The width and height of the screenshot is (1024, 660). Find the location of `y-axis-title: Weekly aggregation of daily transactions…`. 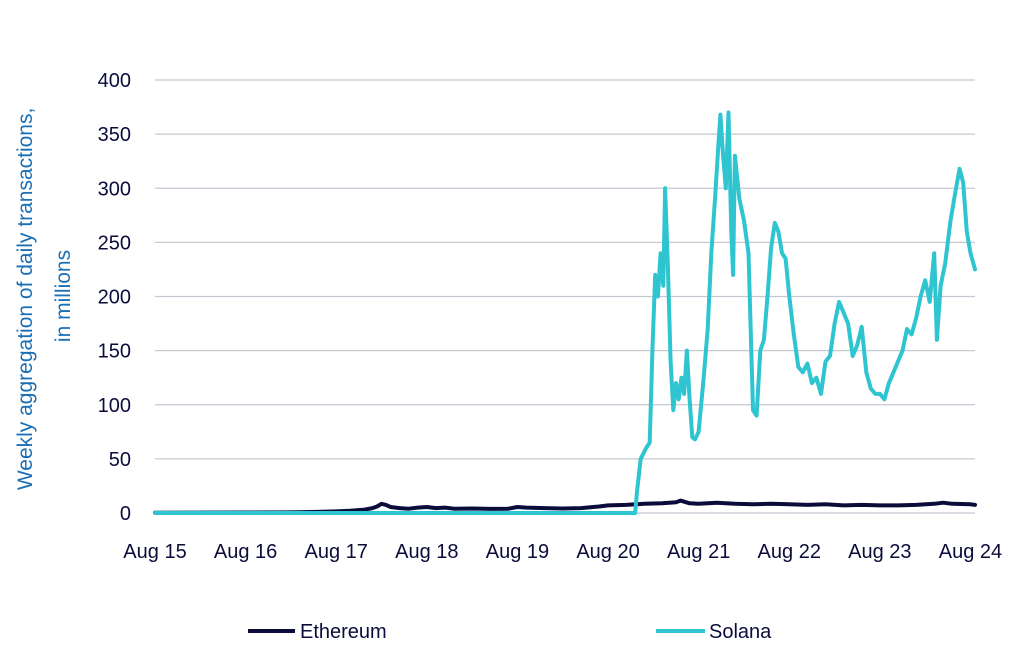

y-axis-title: Weekly aggregation of daily transactions… is located at coordinates (44, 296).